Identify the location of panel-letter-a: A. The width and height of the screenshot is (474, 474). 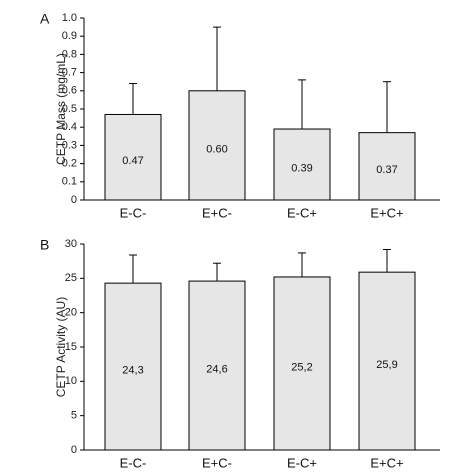
(45, 19).